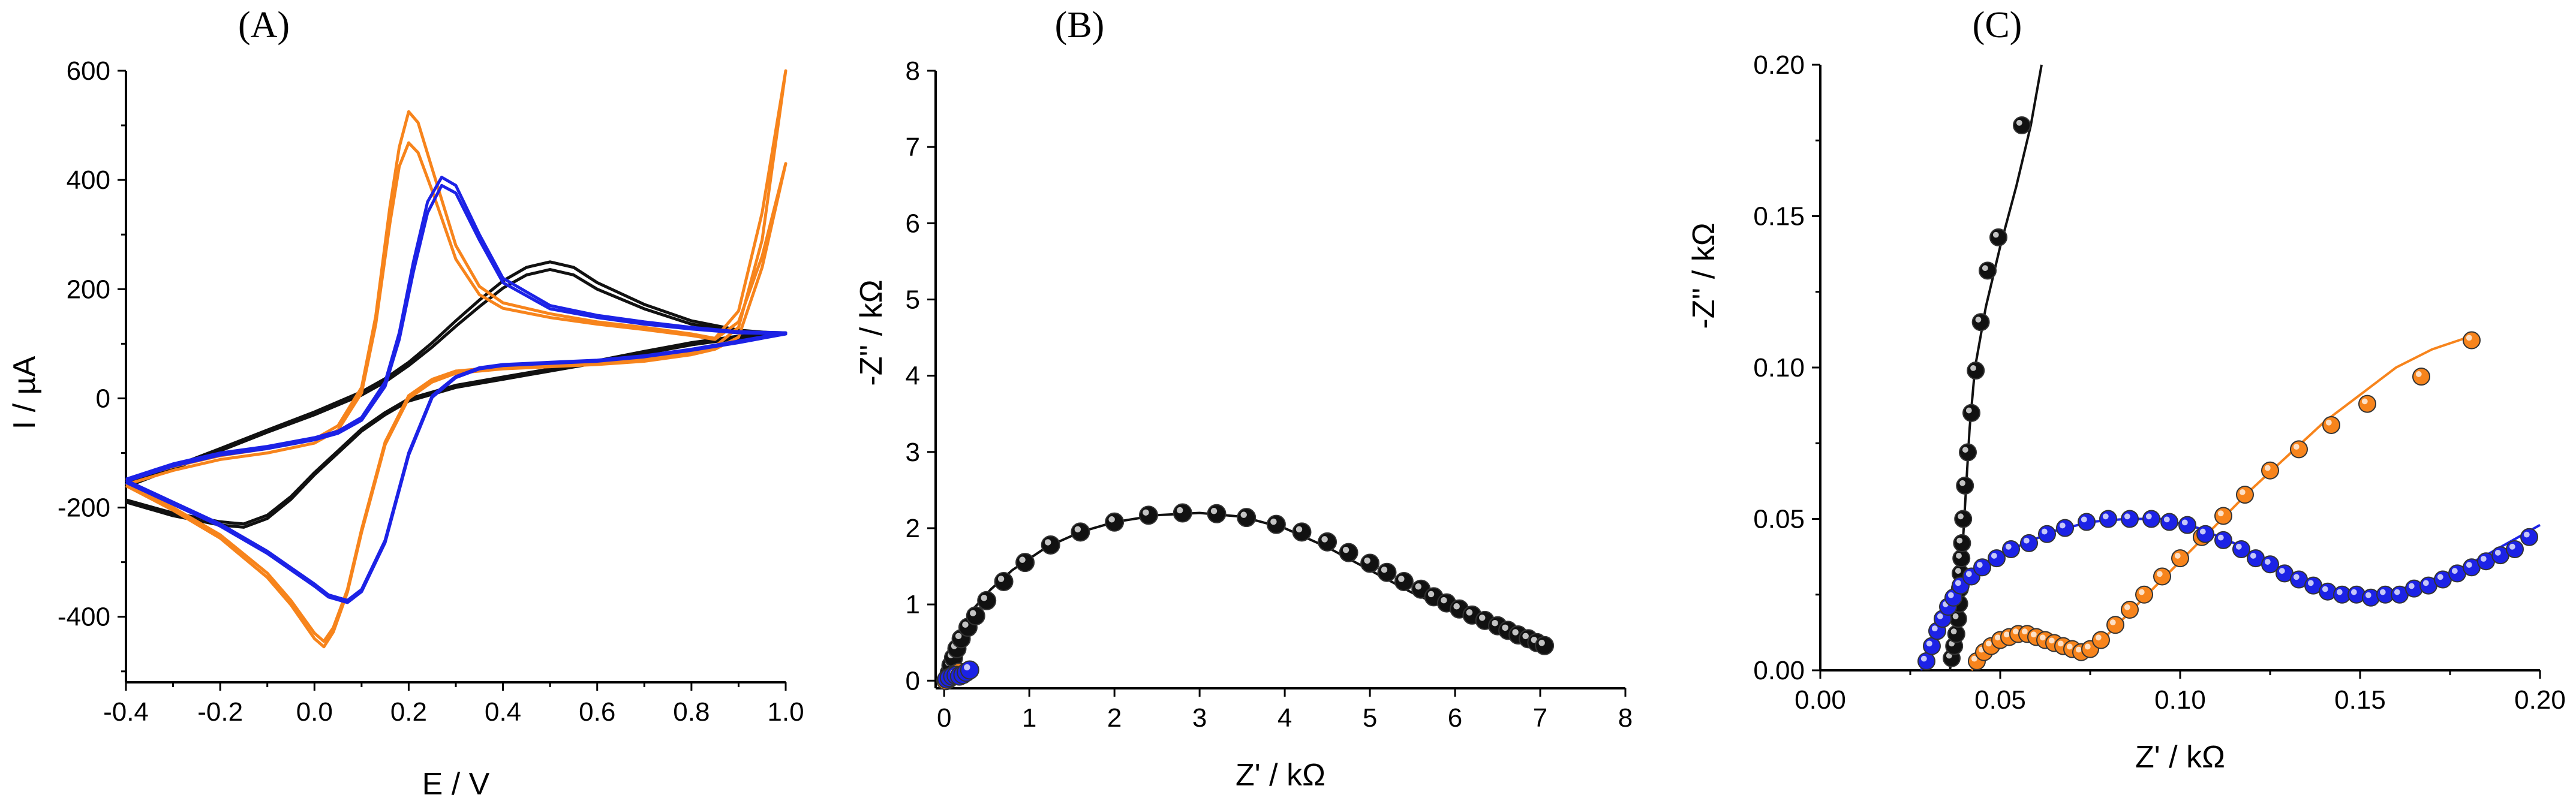 This screenshot has height=807, width=2576. Describe the element at coordinates (913, 452) in the screenshot. I see `y-tick-label: 3` at that location.